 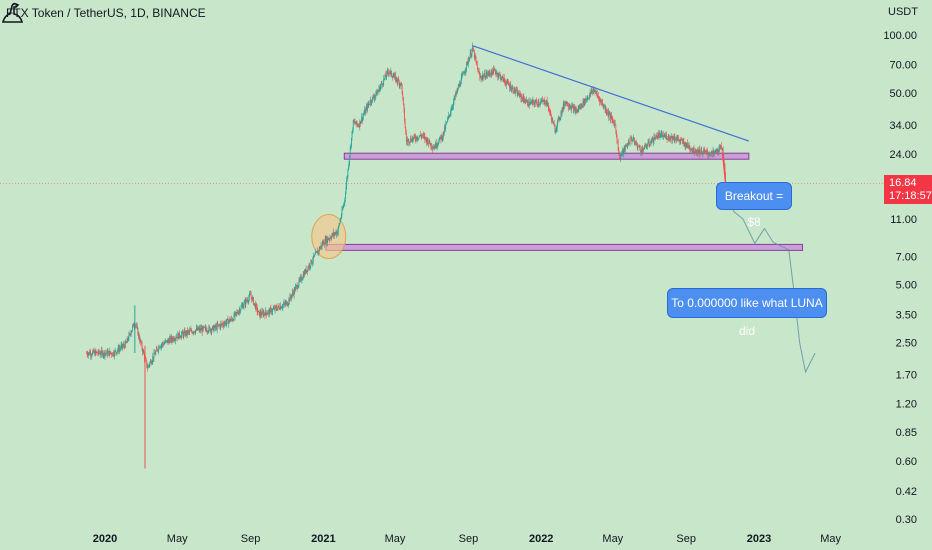 What do you see at coordinates (13, 13) in the screenshot?
I see `tradingview-logo-icon` at bounding box center [13, 13].